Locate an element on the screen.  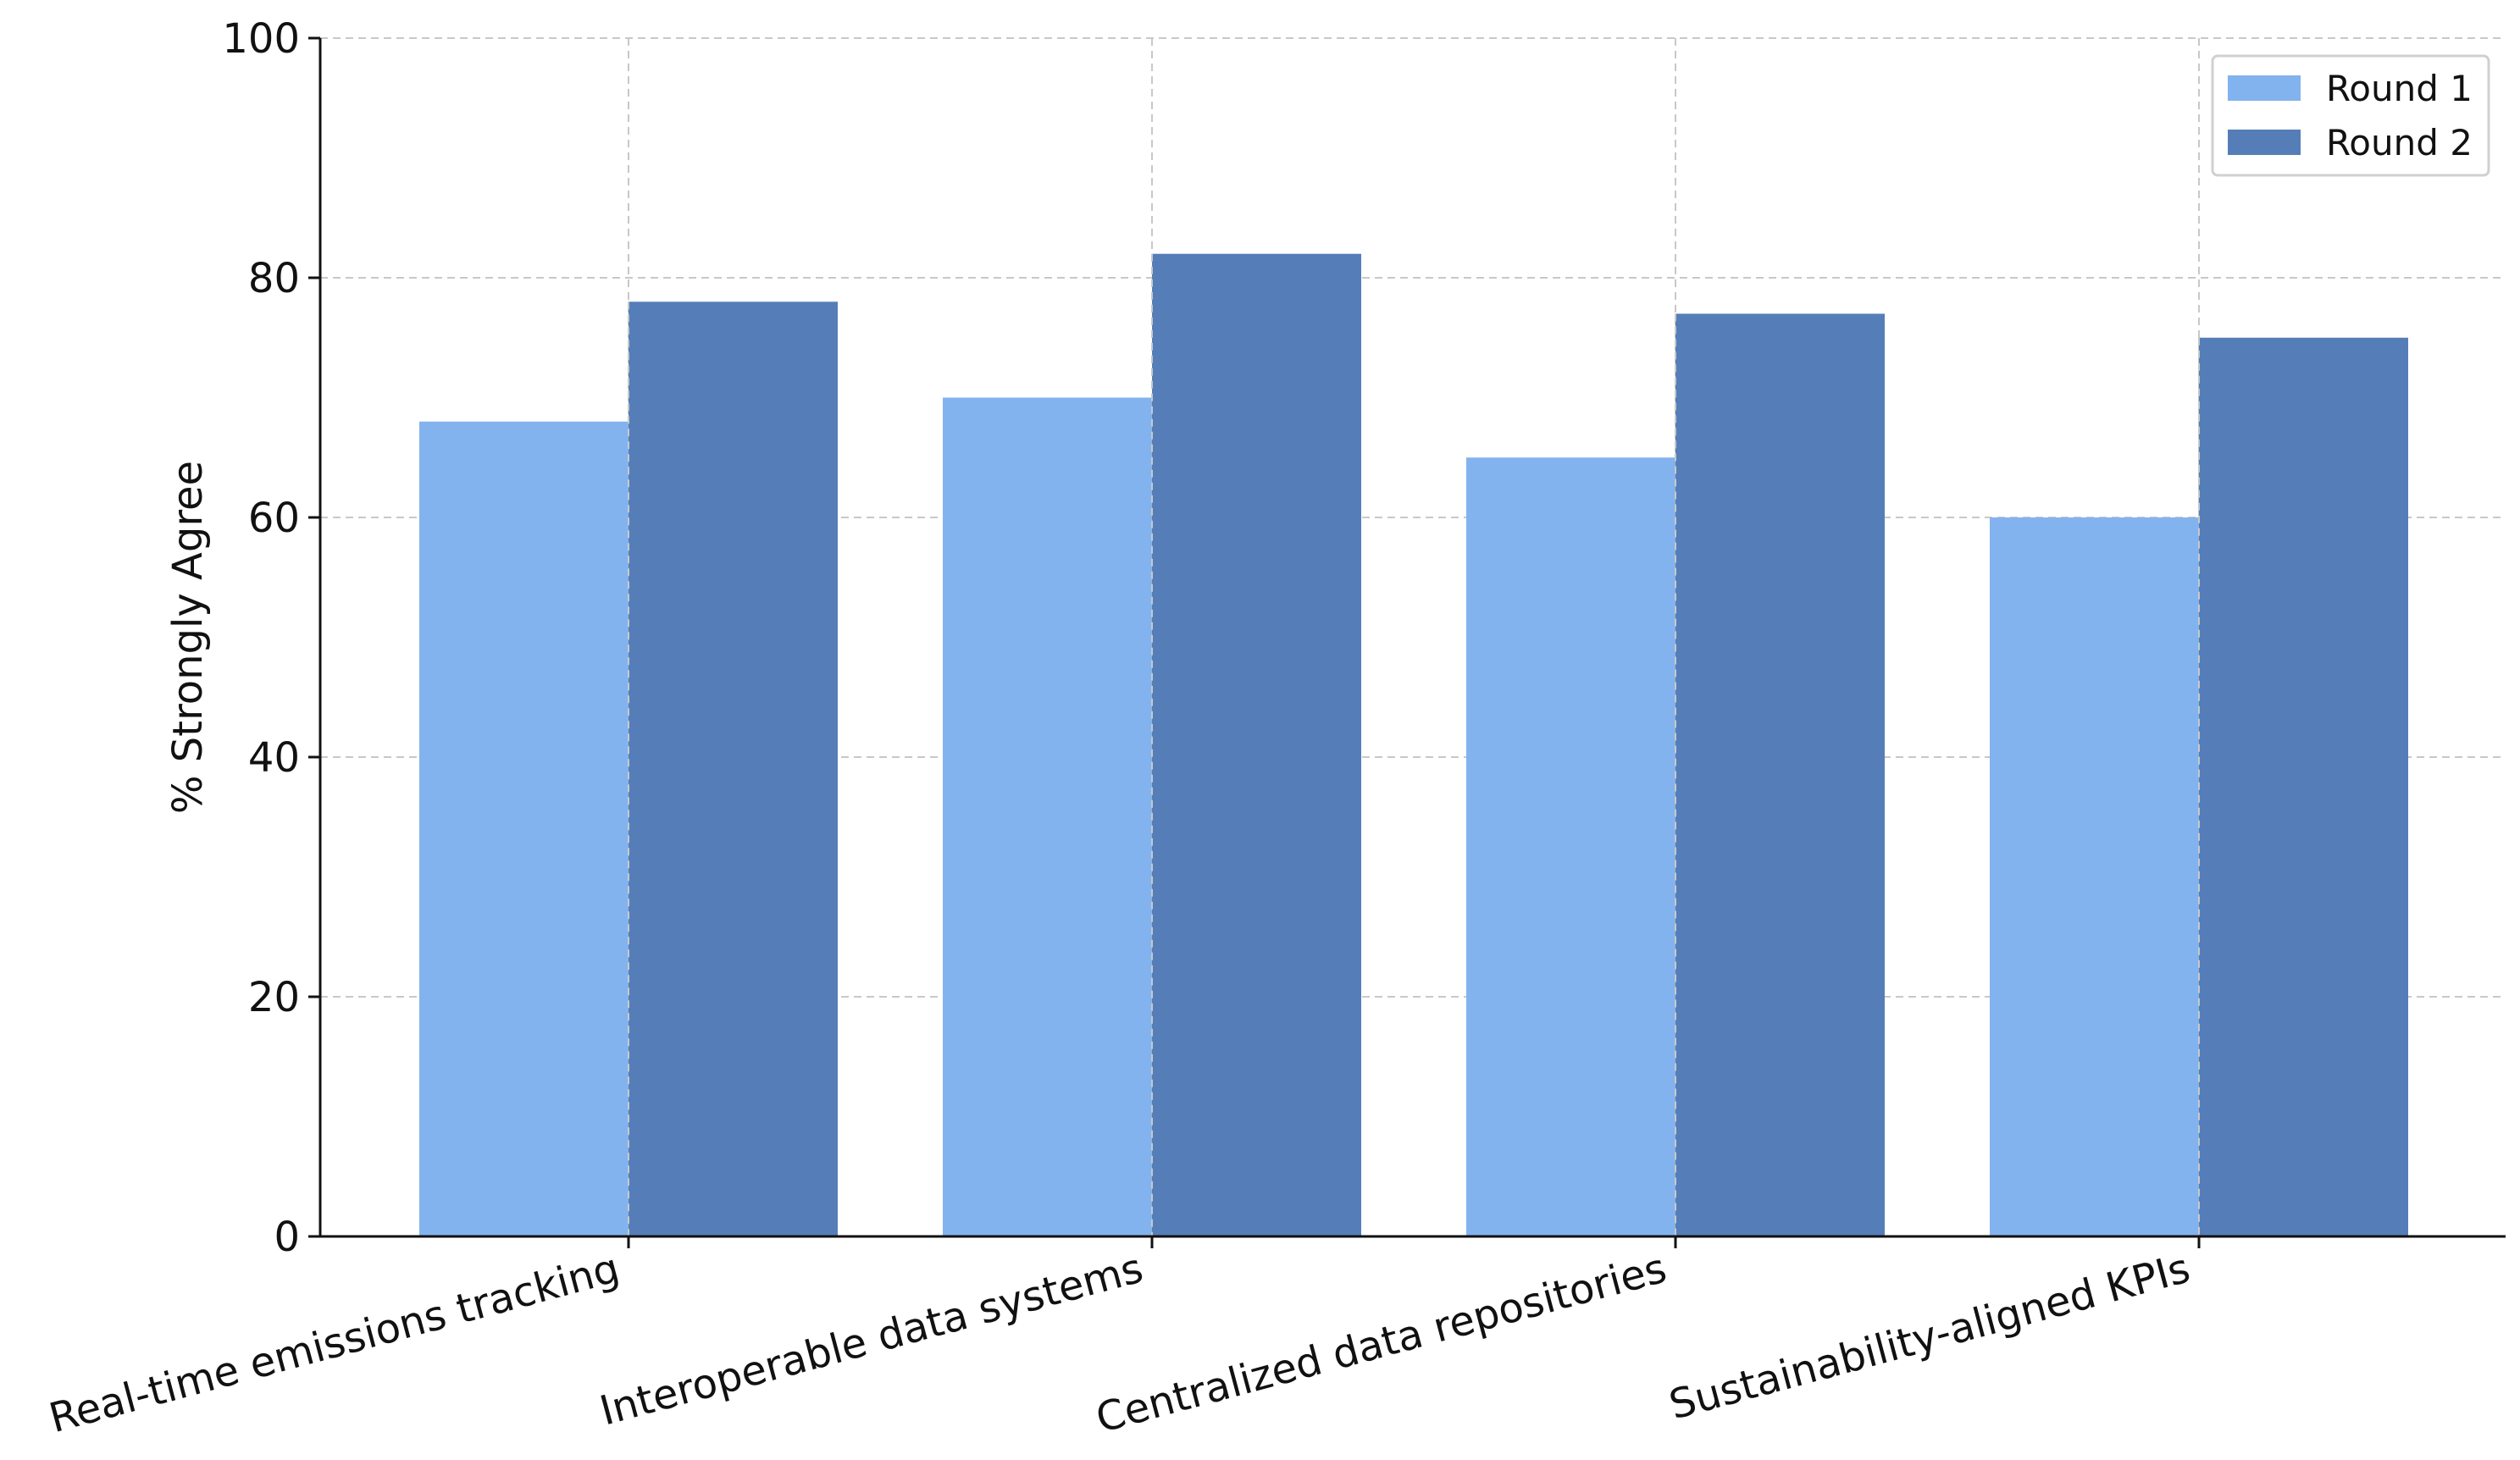
y-tick-label-60: 60 is located at coordinates (274, 518).